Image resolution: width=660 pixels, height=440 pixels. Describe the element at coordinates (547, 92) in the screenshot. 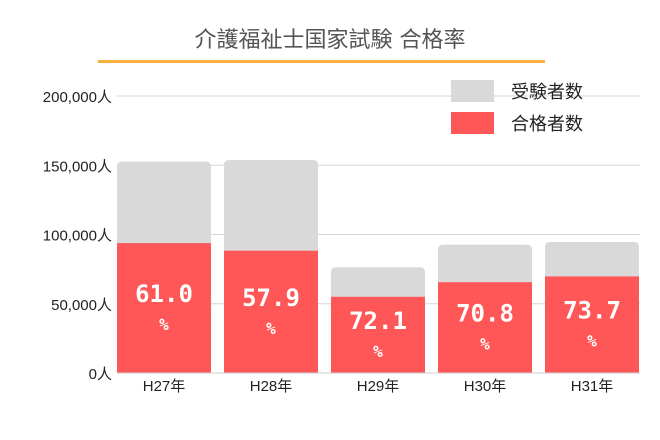

I see `legend-label: 受験者数` at that location.